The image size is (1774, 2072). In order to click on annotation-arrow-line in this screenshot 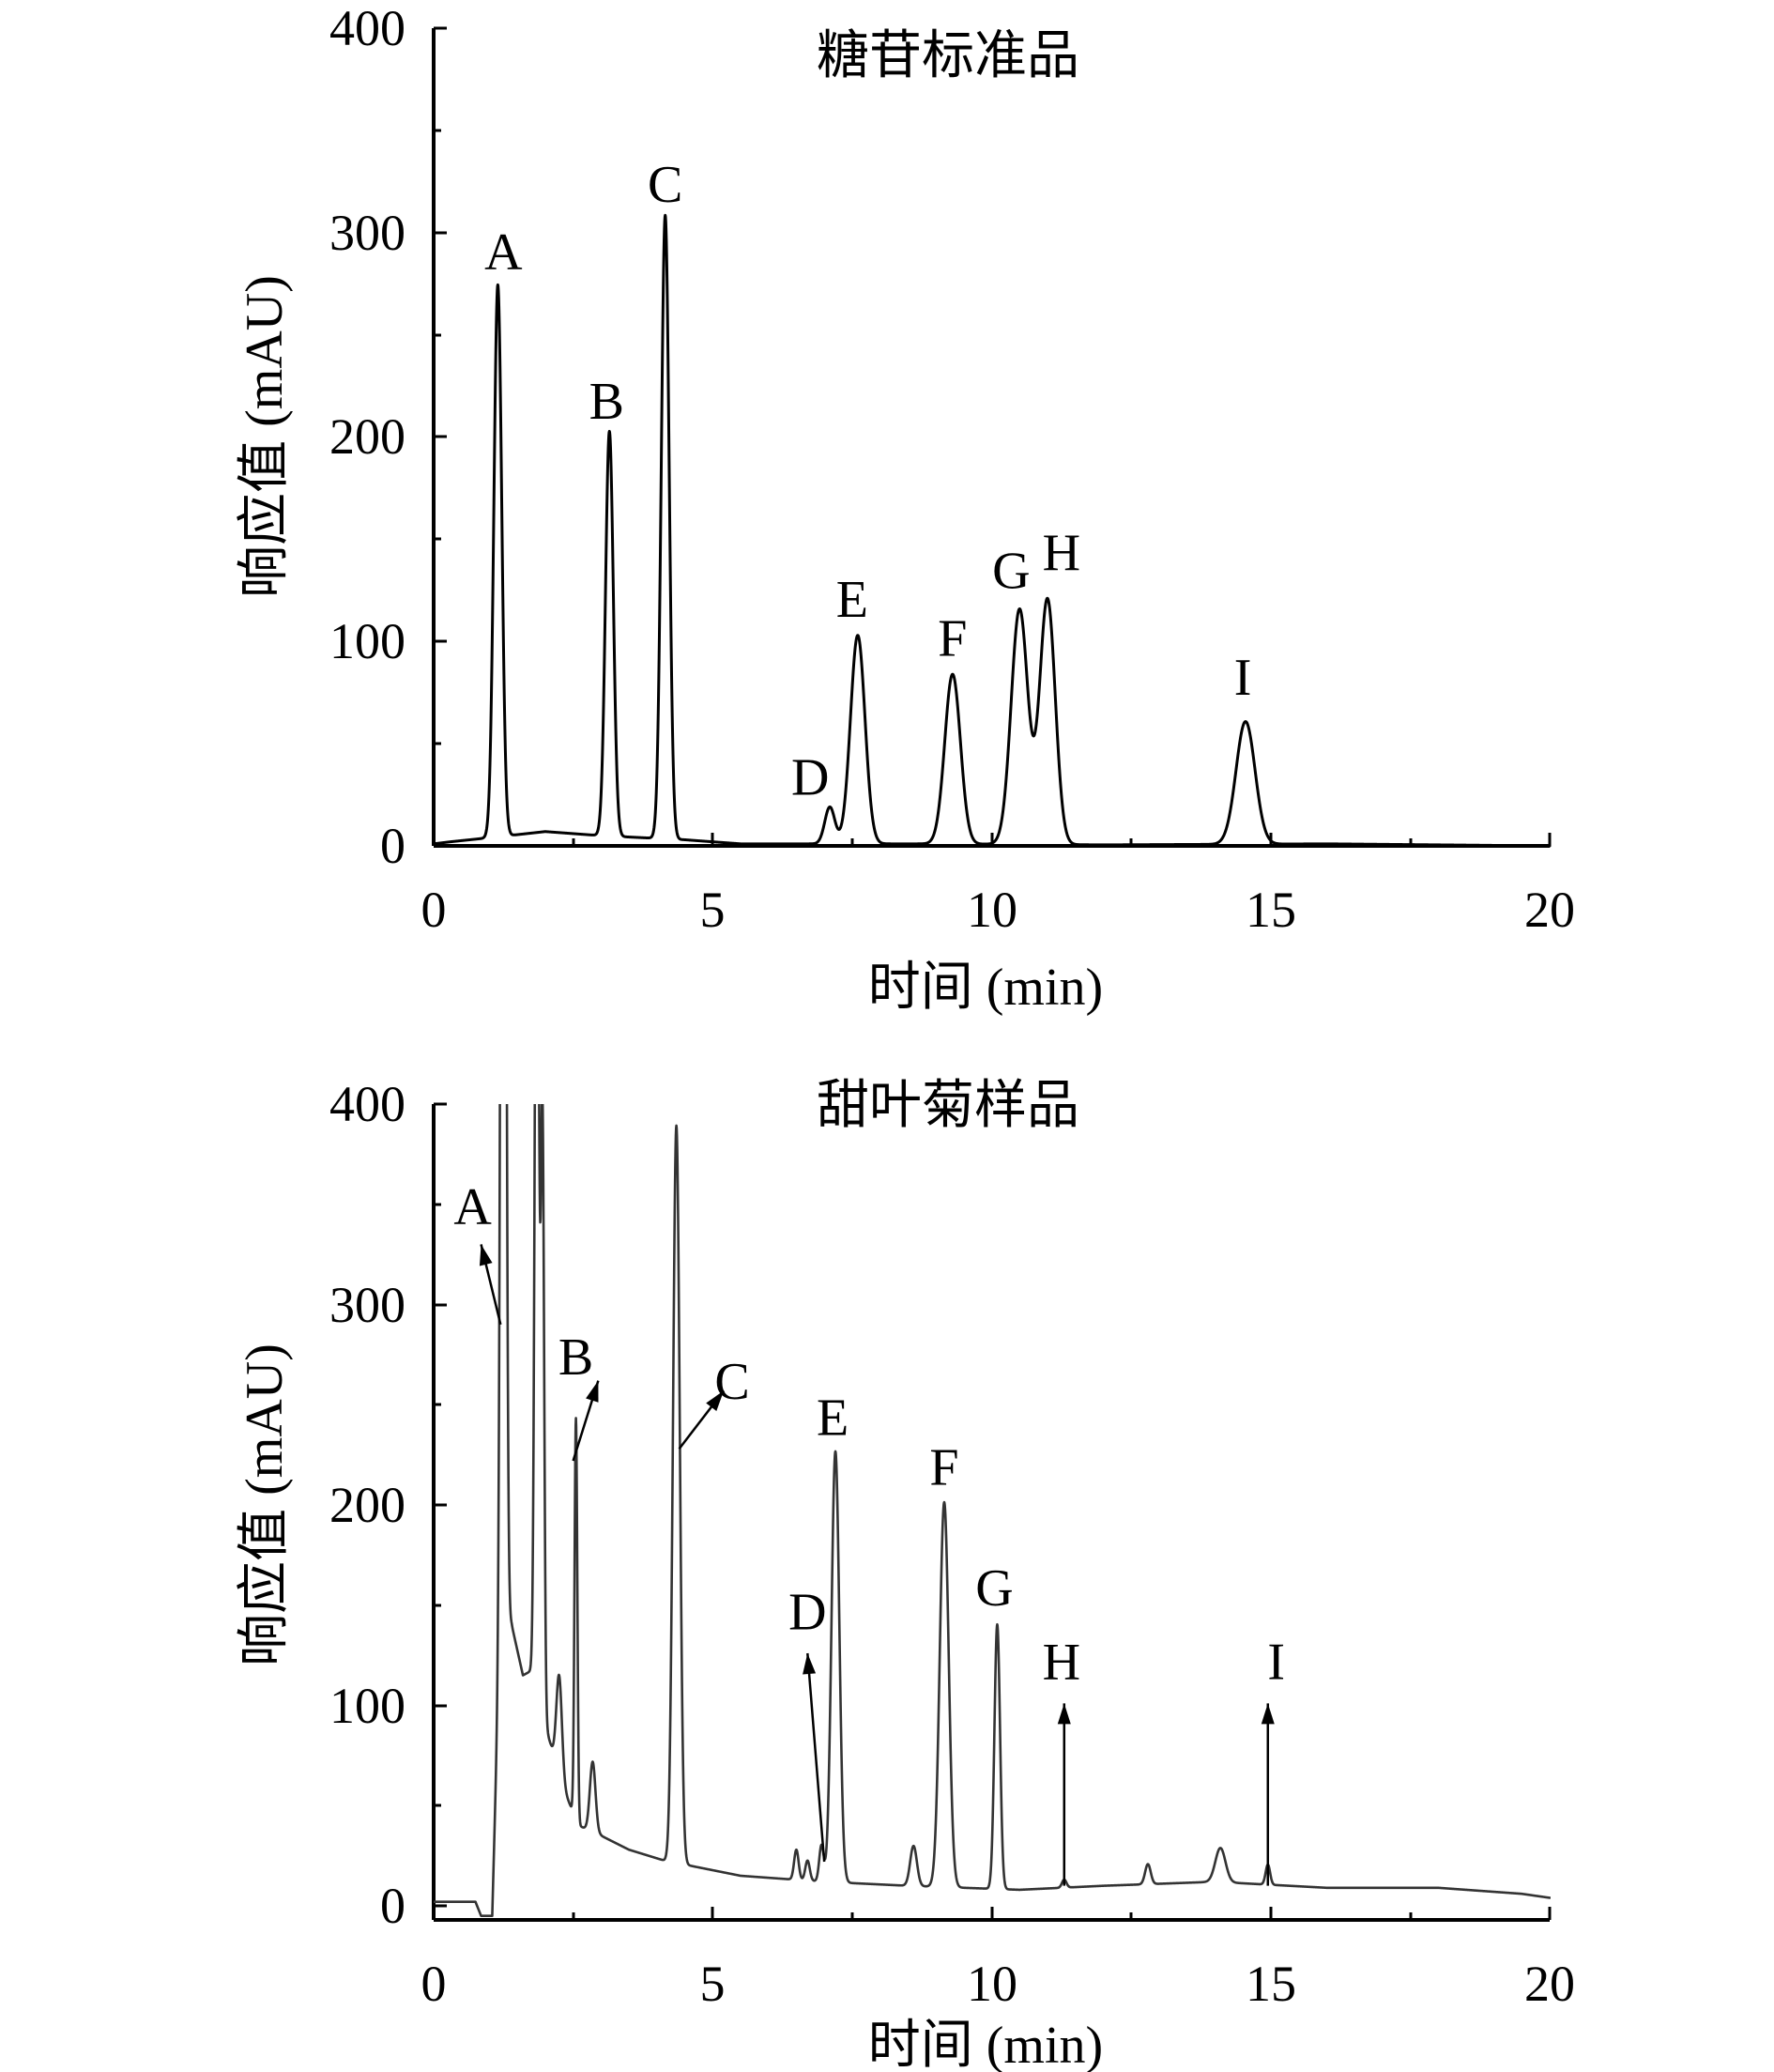, I will do `click(816, 1758)`.